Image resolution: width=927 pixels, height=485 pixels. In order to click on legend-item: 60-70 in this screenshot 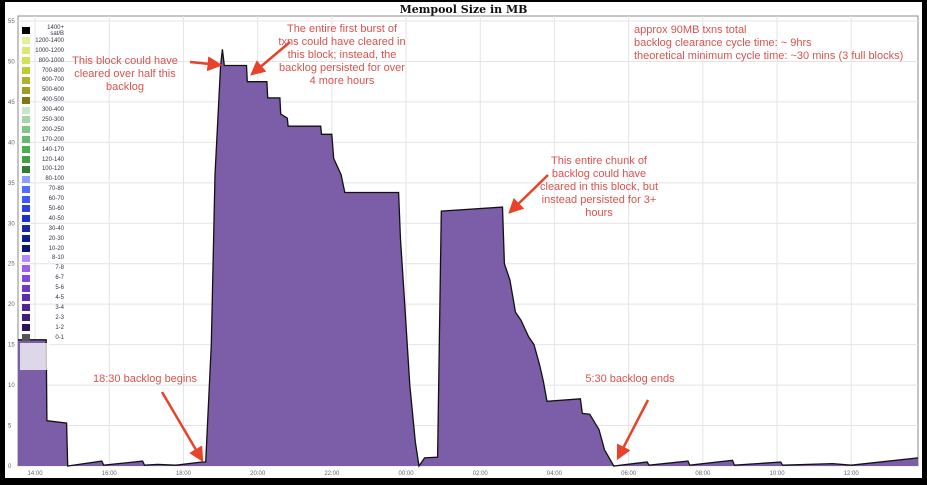, I will do `click(43, 199)`.